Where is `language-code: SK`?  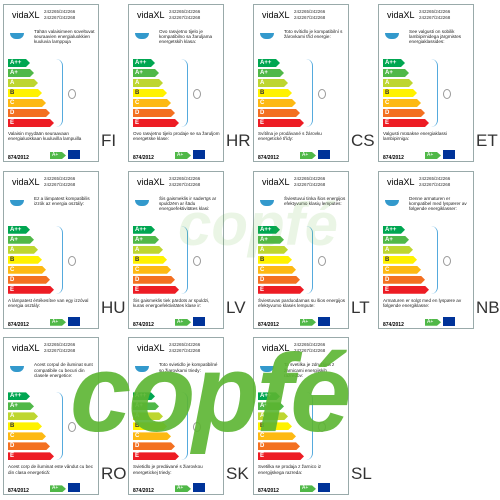 language-code: SK is located at coordinates (237, 474).